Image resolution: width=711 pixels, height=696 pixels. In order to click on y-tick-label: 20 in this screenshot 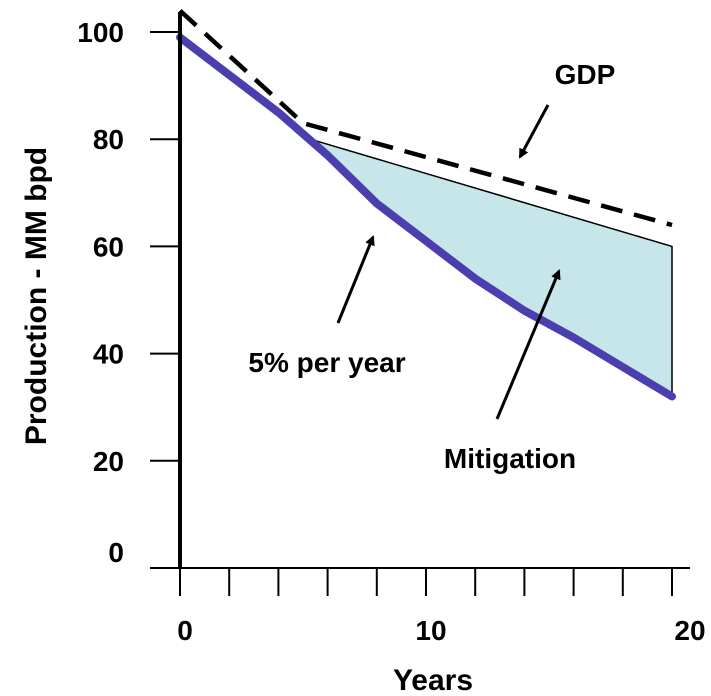, I will do `click(108, 461)`.